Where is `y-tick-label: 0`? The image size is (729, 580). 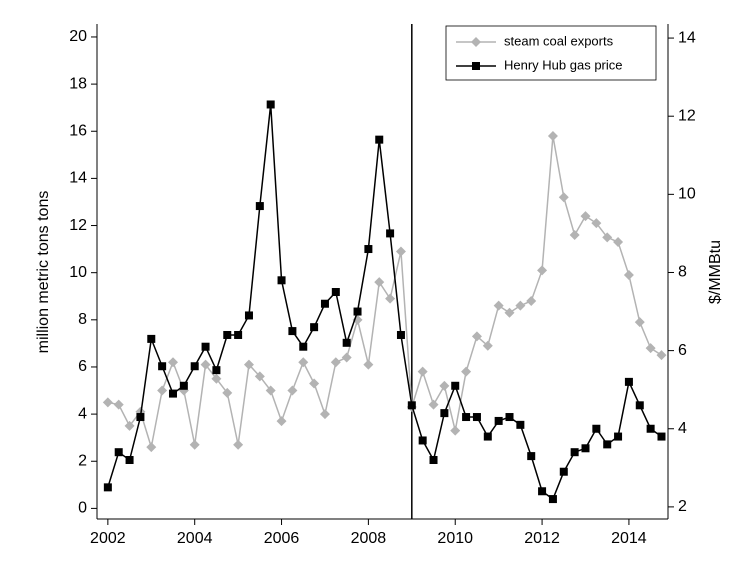 y-tick-label: 0 is located at coordinates (82, 508).